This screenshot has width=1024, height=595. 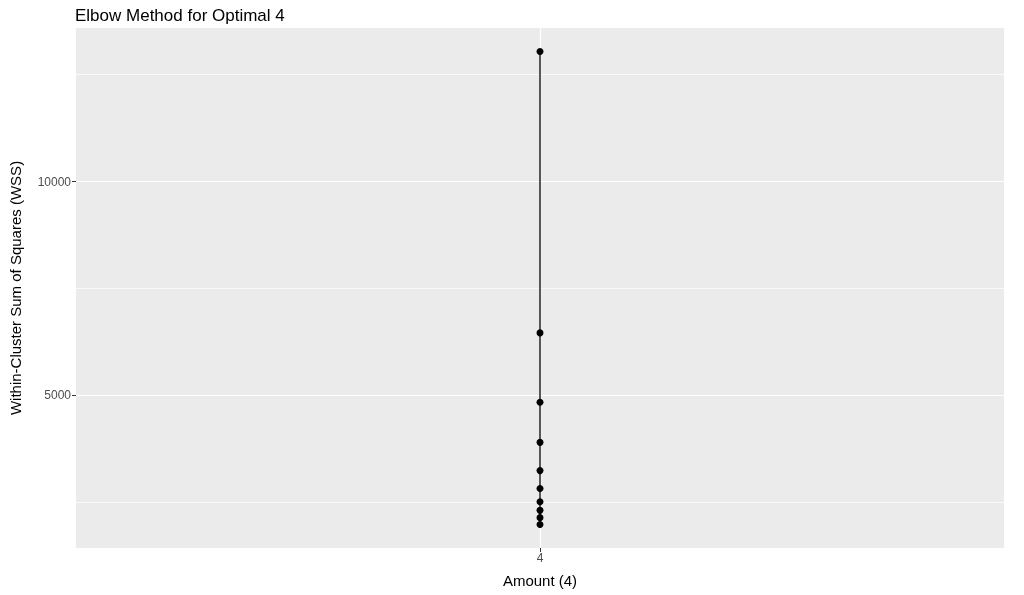 I want to click on y-tick-label: 10000, so click(x=54, y=181).